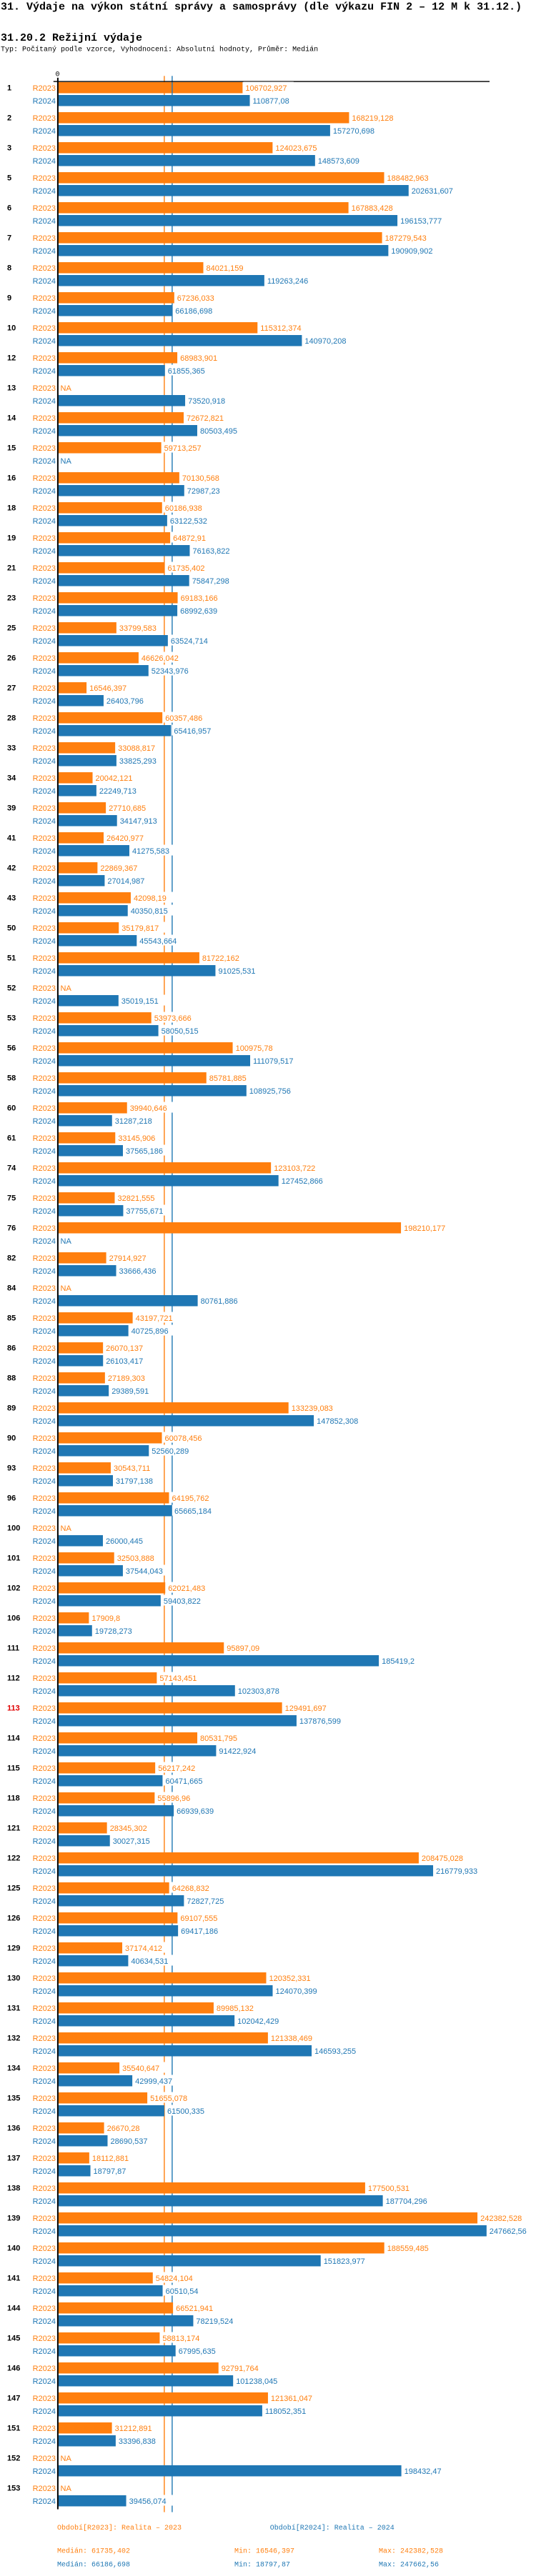 This screenshot has width=536, height=2576. What do you see at coordinates (11, 1228) in the screenshot?
I see `svg-text: 76` at bounding box center [11, 1228].